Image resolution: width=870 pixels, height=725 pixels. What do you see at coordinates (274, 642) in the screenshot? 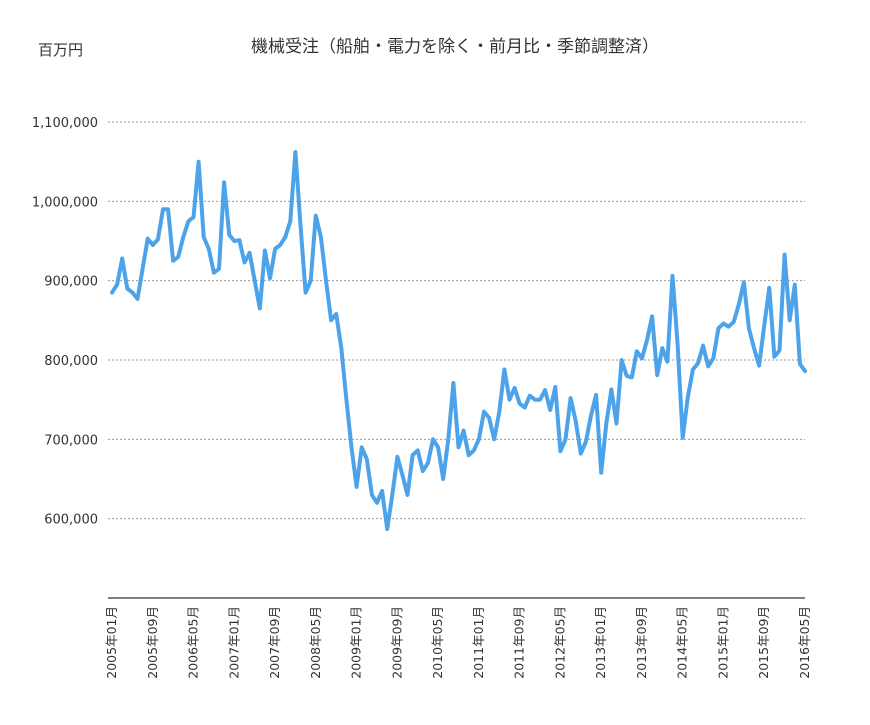
I see `x-tick-label: 2007年09月` at bounding box center [274, 642].